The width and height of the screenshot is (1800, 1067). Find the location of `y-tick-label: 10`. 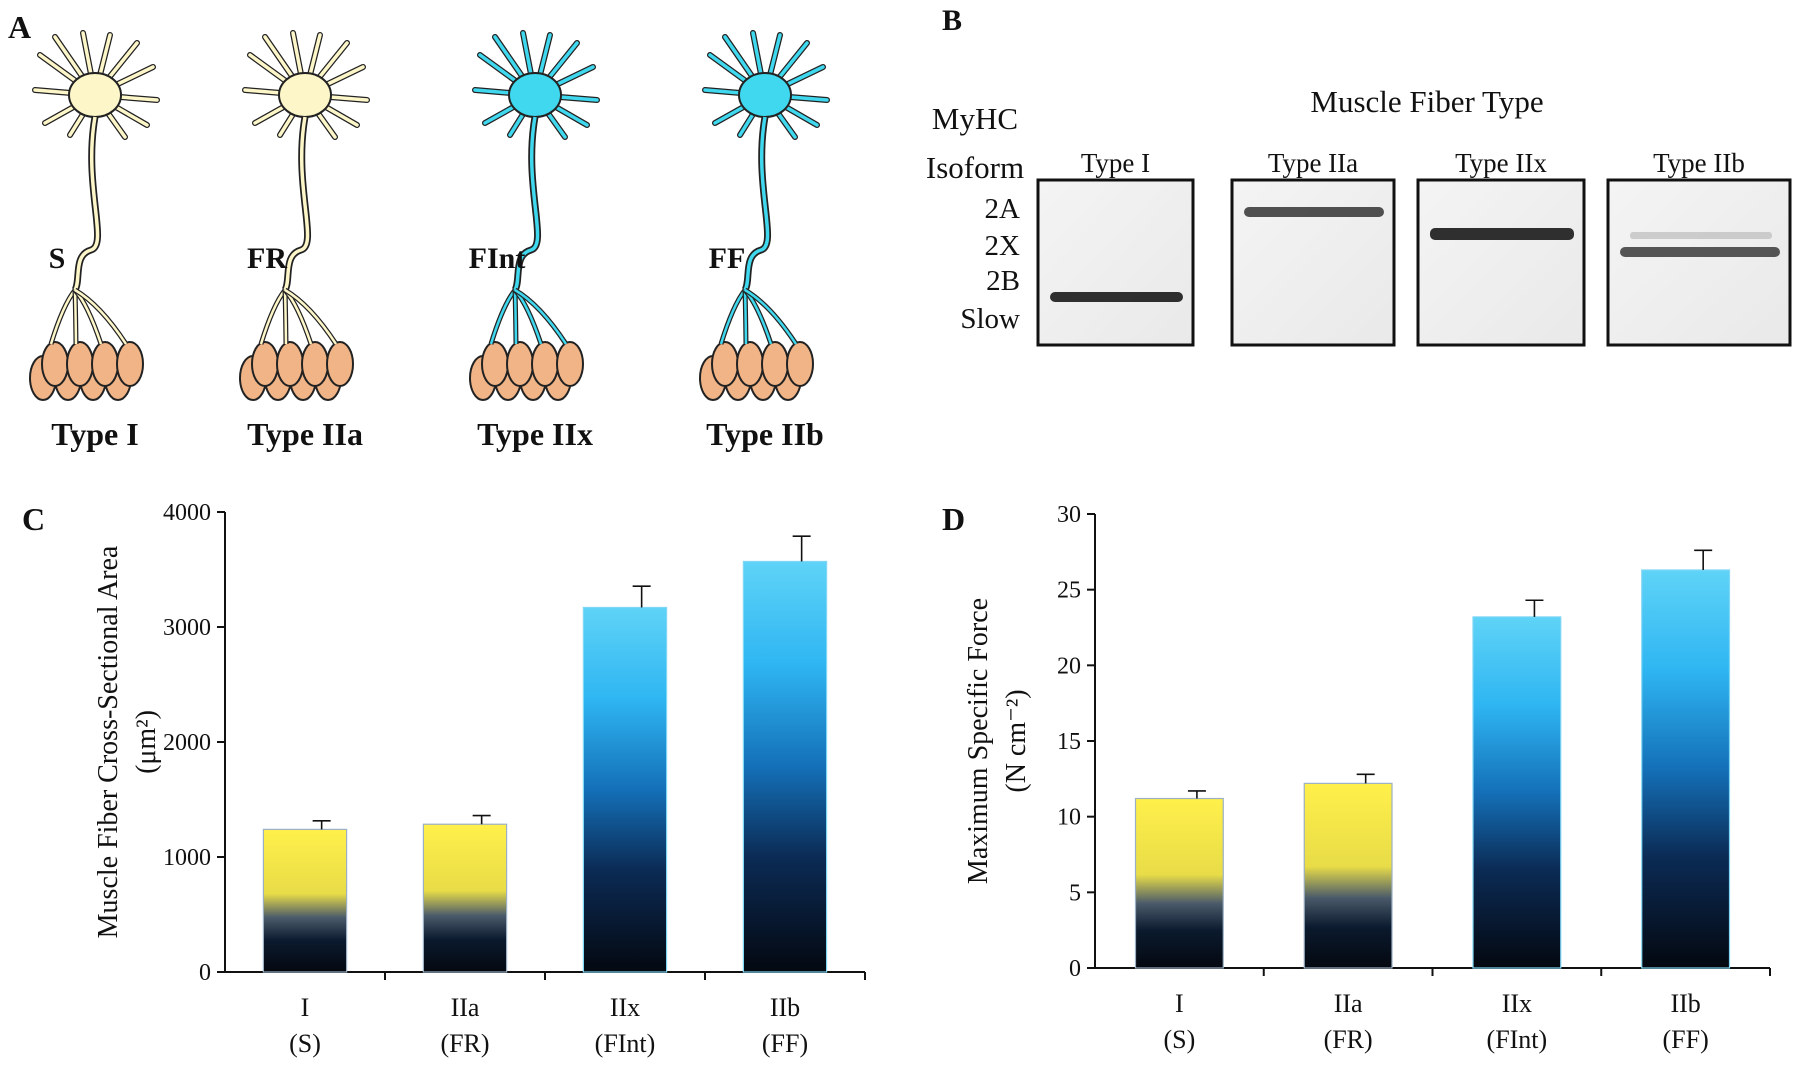

y-tick-label: 10 is located at coordinates (1069, 818).